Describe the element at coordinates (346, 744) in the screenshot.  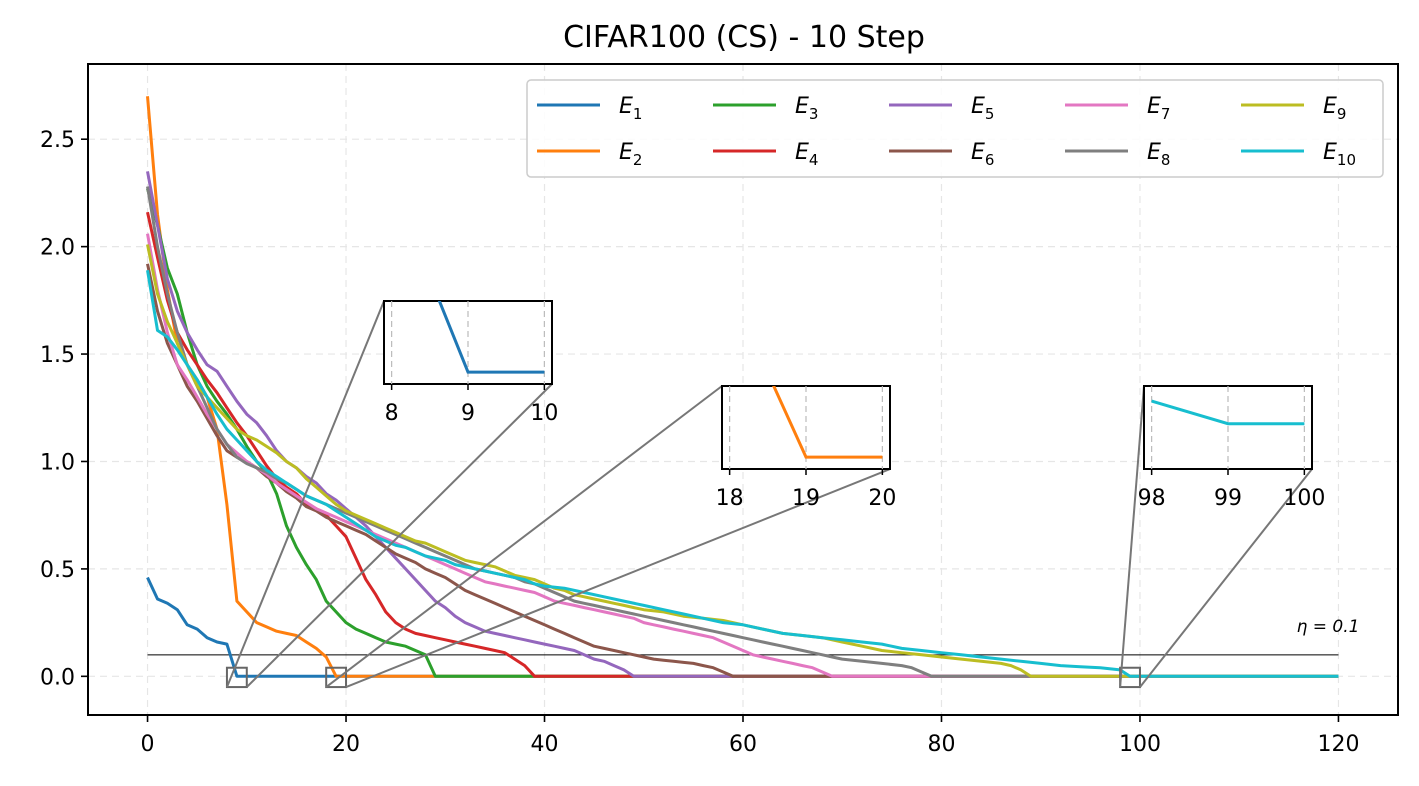
I see `x-tick-label: 20` at that location.